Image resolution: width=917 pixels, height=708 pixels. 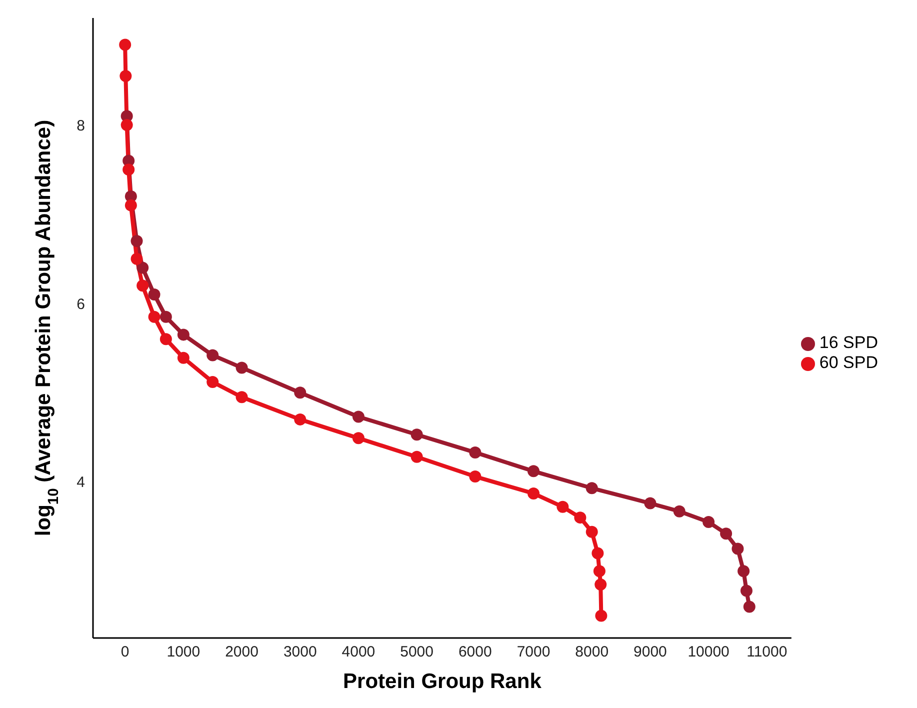 What do you see at coordinates (767, 652) in the screenshot?
I see `x-tick-label: 11000` at bounding box center [767, 652].